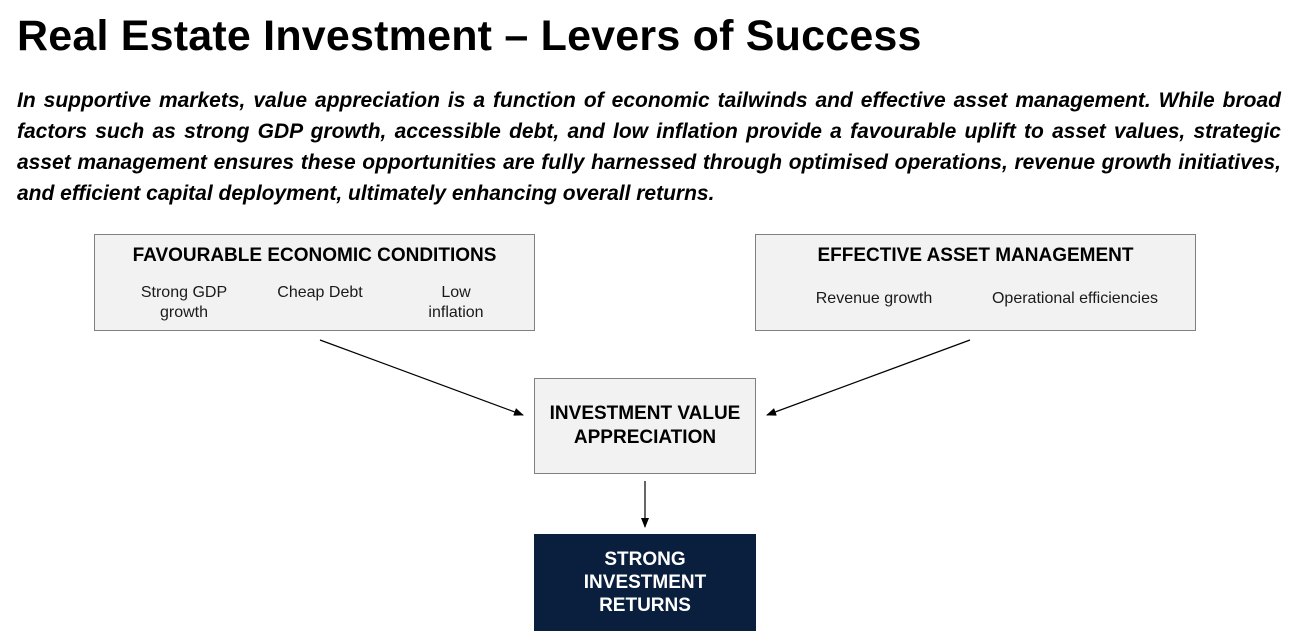 This screenshot has width=1302, height=637. Describe the element at coordinates (874, 298) in the screenshot. I see `factor-revenue-growth: Revenue growth` at that location.